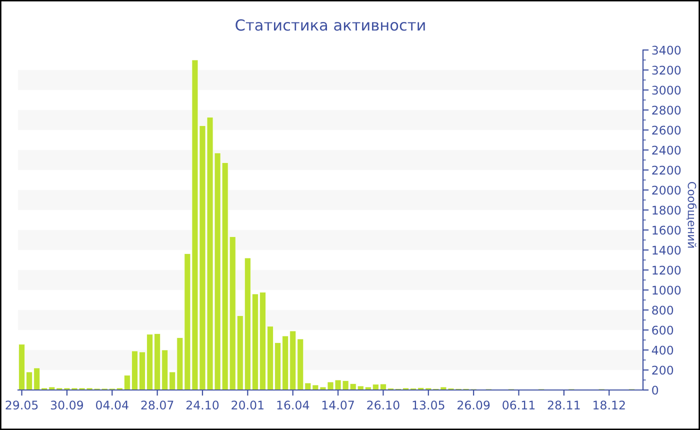 The image size is (700, 430). What do you see at coordinates (330, 25) in the screenshot?
I see `chart-title: Статистика активности` at bounding box center [330, 25].